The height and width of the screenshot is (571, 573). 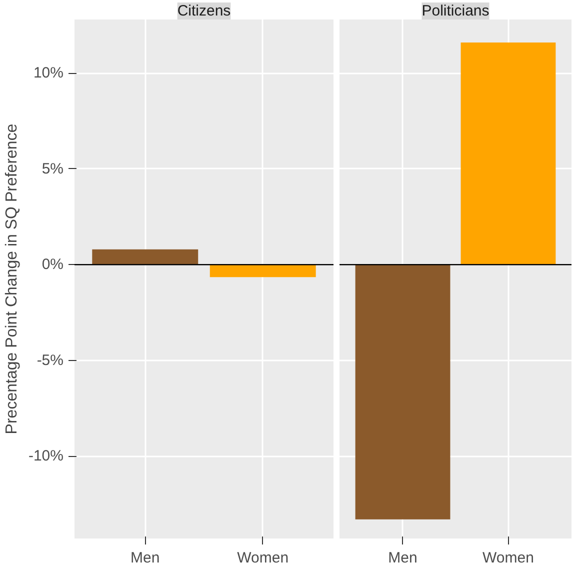 What do you see at coordinates (53, 169) in the screenshot?
I see `y-tick-label: 5%` at bounding box center [53, 169].